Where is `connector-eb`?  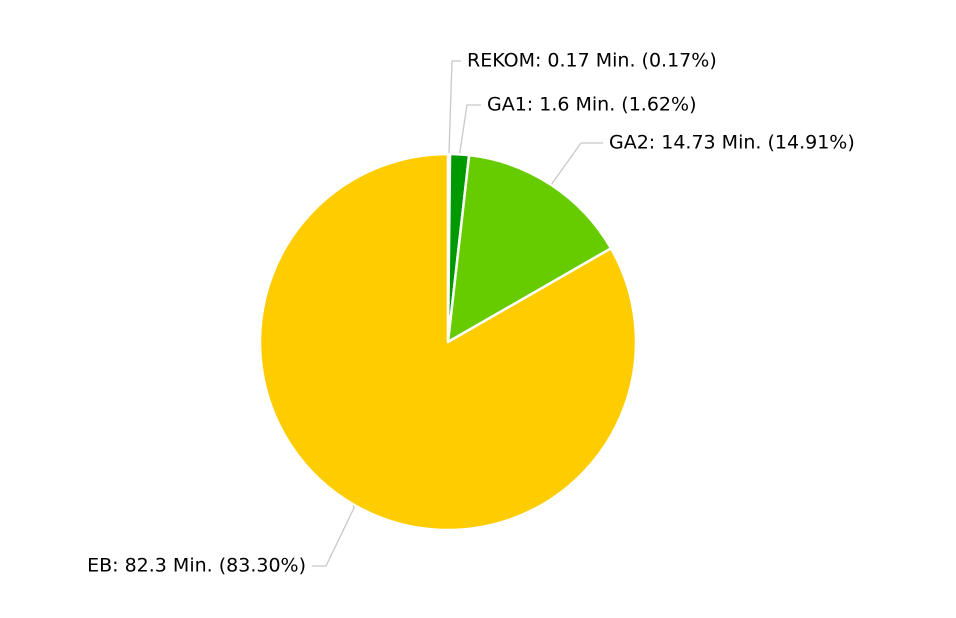
connector-eb is located at coordinates (333, 536).